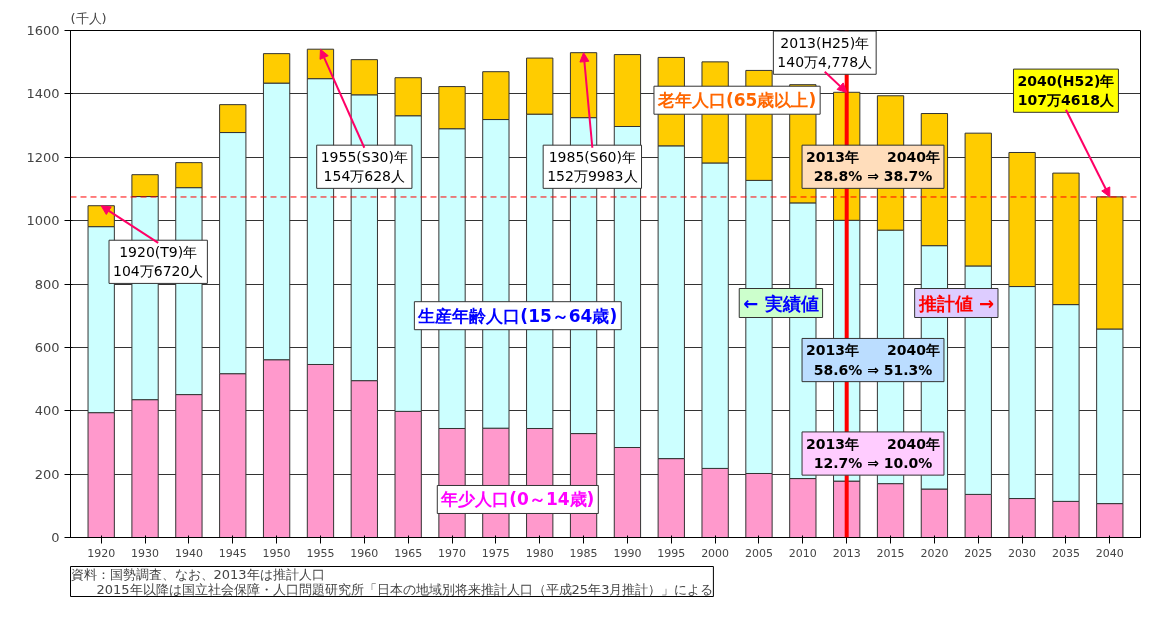  I want to click on x-tick-label: 1920, so click(101, 553).